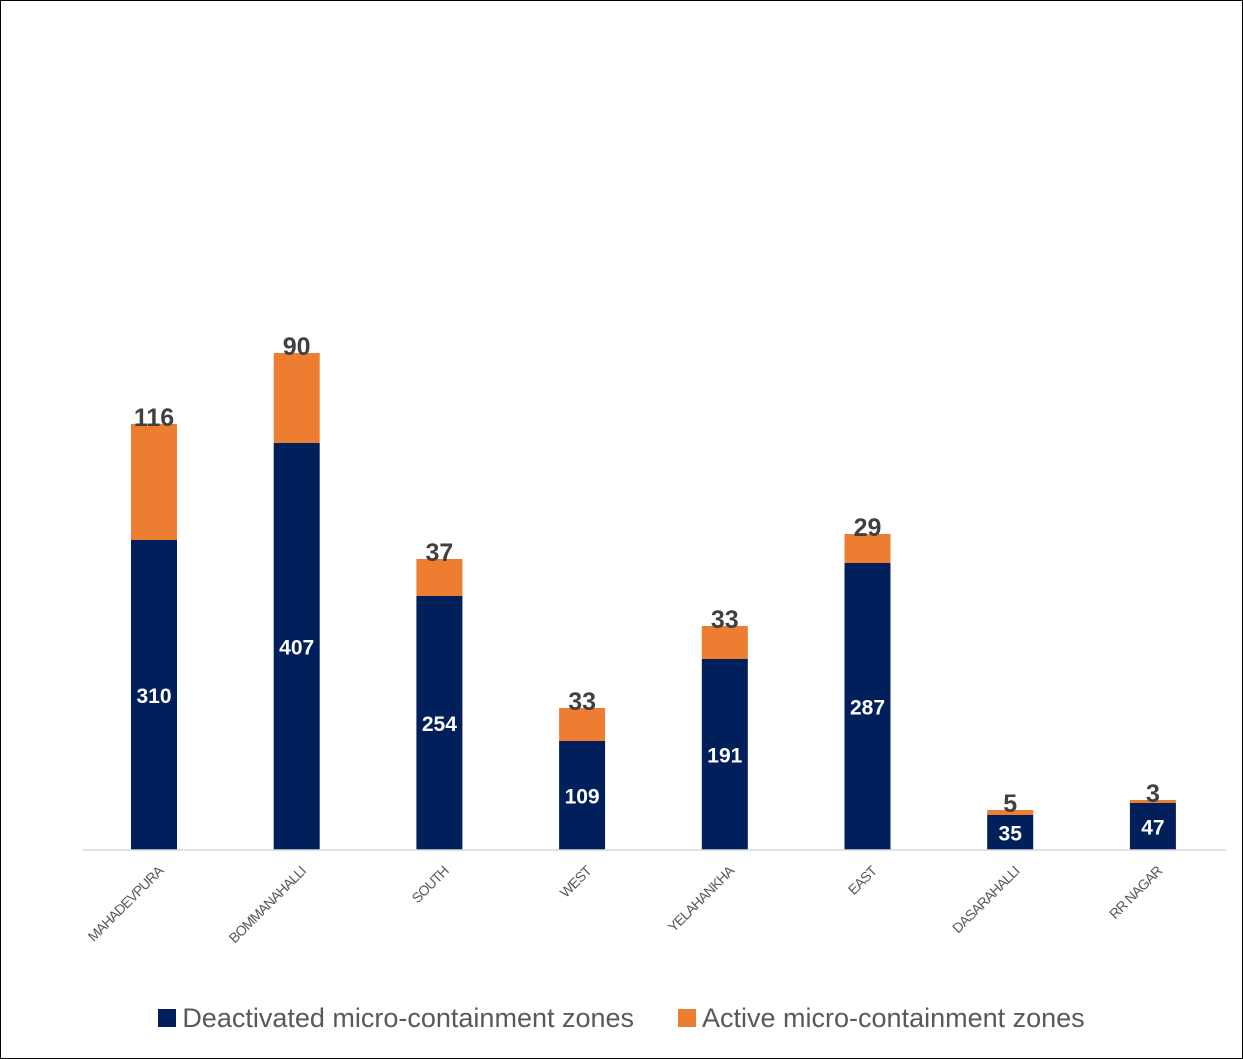  Describe the element at coordinates (408, 1017) in the screenshot. I see `legend-label-deactivated: Deactivated micro-containment zones` at that location.